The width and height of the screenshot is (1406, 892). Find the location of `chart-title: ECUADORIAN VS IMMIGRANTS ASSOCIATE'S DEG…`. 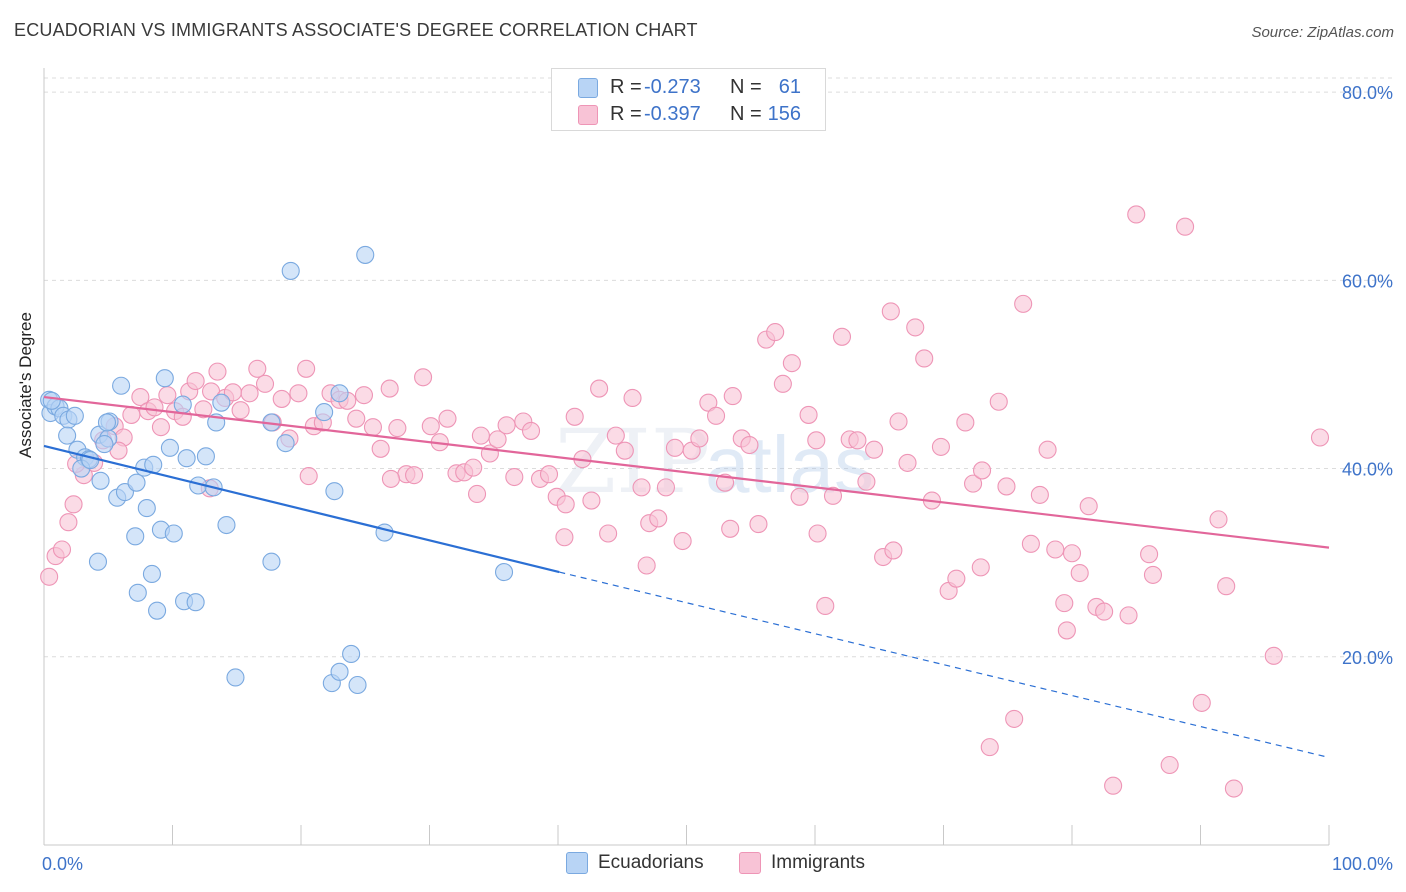

chart-title: ECUADORIAN VS IMMIGRANTS ASSOCIATE'S DEG… is located at coordinates (356, 30).